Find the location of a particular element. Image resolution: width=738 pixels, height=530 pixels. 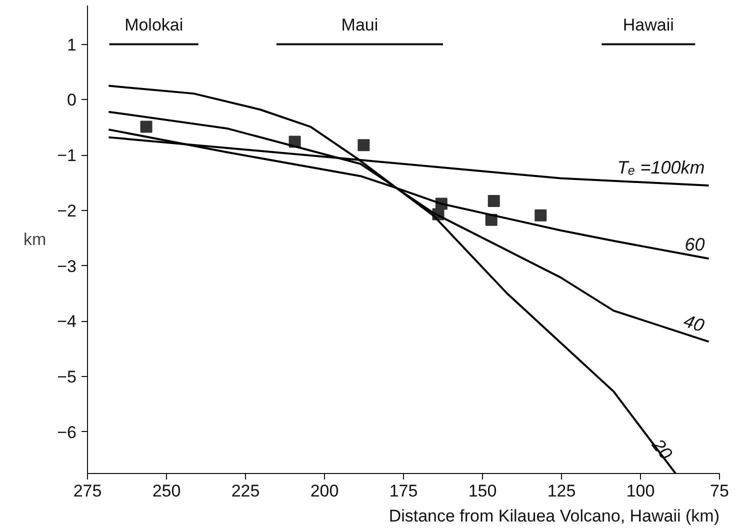

x-tick-label: 75 is located at coordinates (719, 491).